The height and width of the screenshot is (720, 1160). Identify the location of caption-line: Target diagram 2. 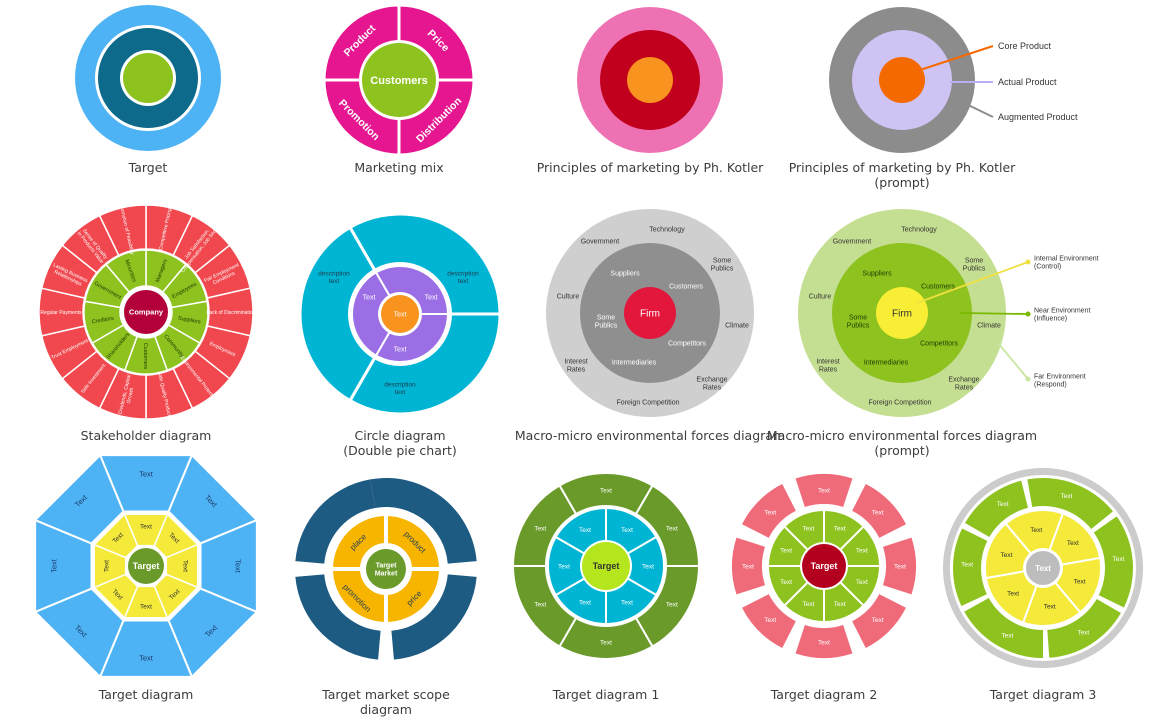
(824, 694).